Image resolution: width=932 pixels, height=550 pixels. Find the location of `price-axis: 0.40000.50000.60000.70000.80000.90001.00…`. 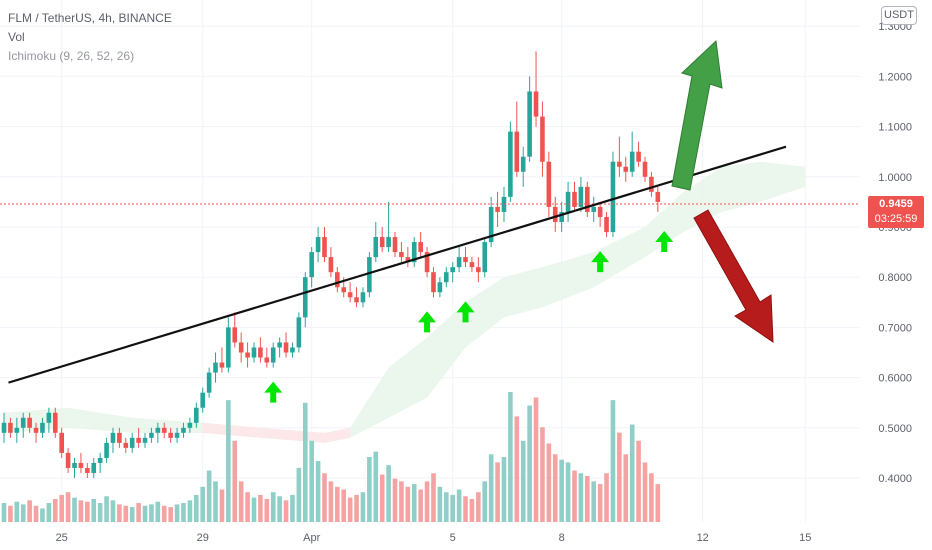

price-axis: 0.40000.50000.60000.70000.80000.90001.00… is located at coordinates (895, 253).